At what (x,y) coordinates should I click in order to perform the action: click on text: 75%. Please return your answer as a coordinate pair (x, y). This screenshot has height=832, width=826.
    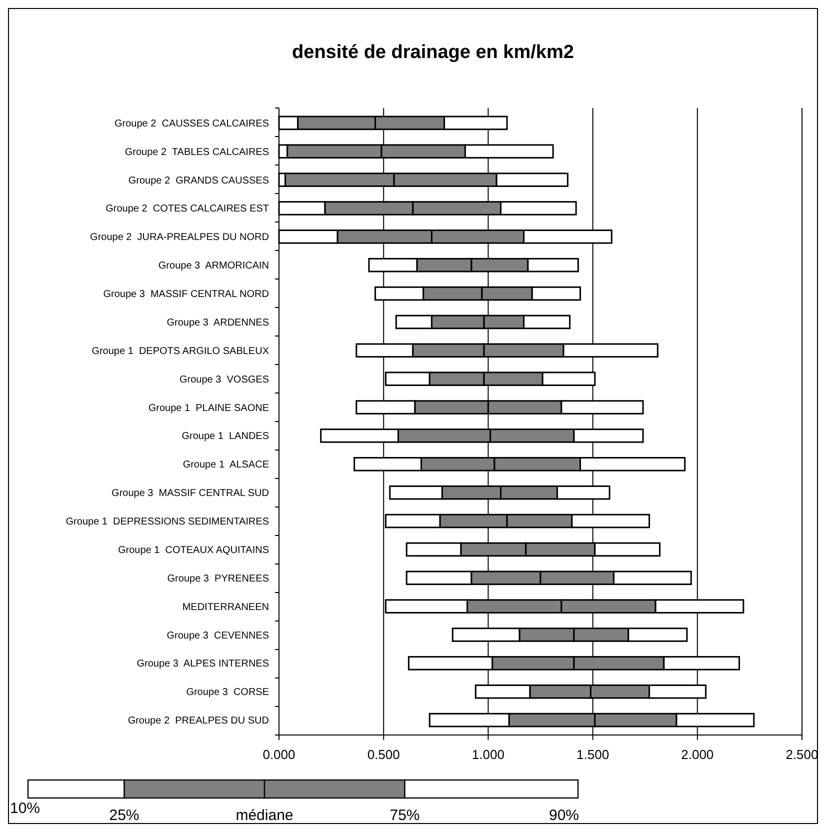
    Looking at the image, I should click on (405, 815).